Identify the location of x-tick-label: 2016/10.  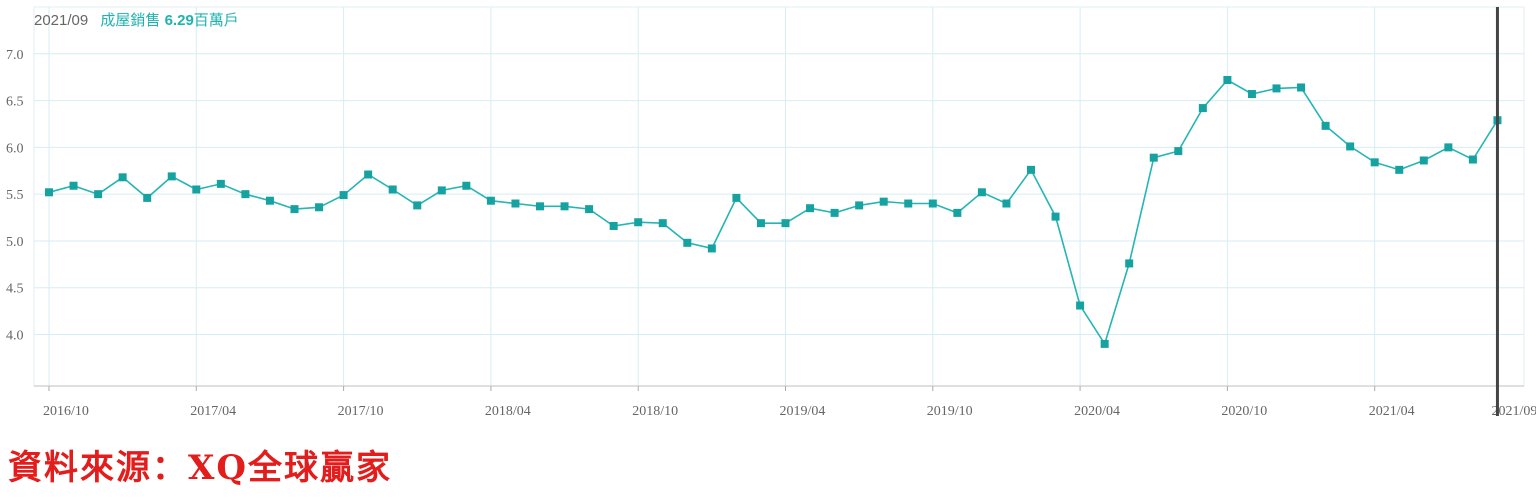
(66, 411).